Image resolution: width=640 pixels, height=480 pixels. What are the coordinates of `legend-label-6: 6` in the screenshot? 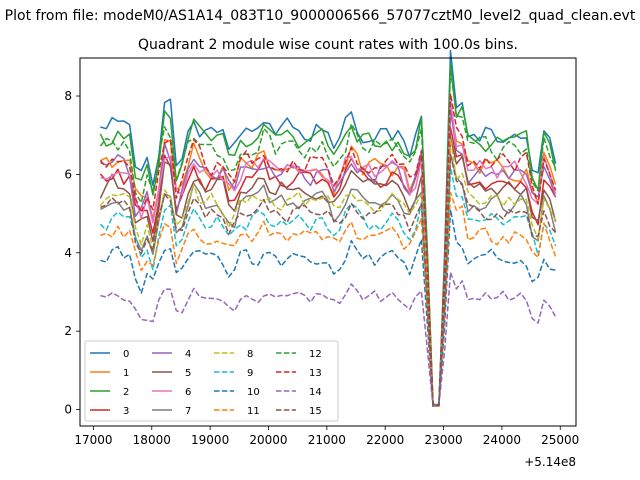 It's located at (188, 392).